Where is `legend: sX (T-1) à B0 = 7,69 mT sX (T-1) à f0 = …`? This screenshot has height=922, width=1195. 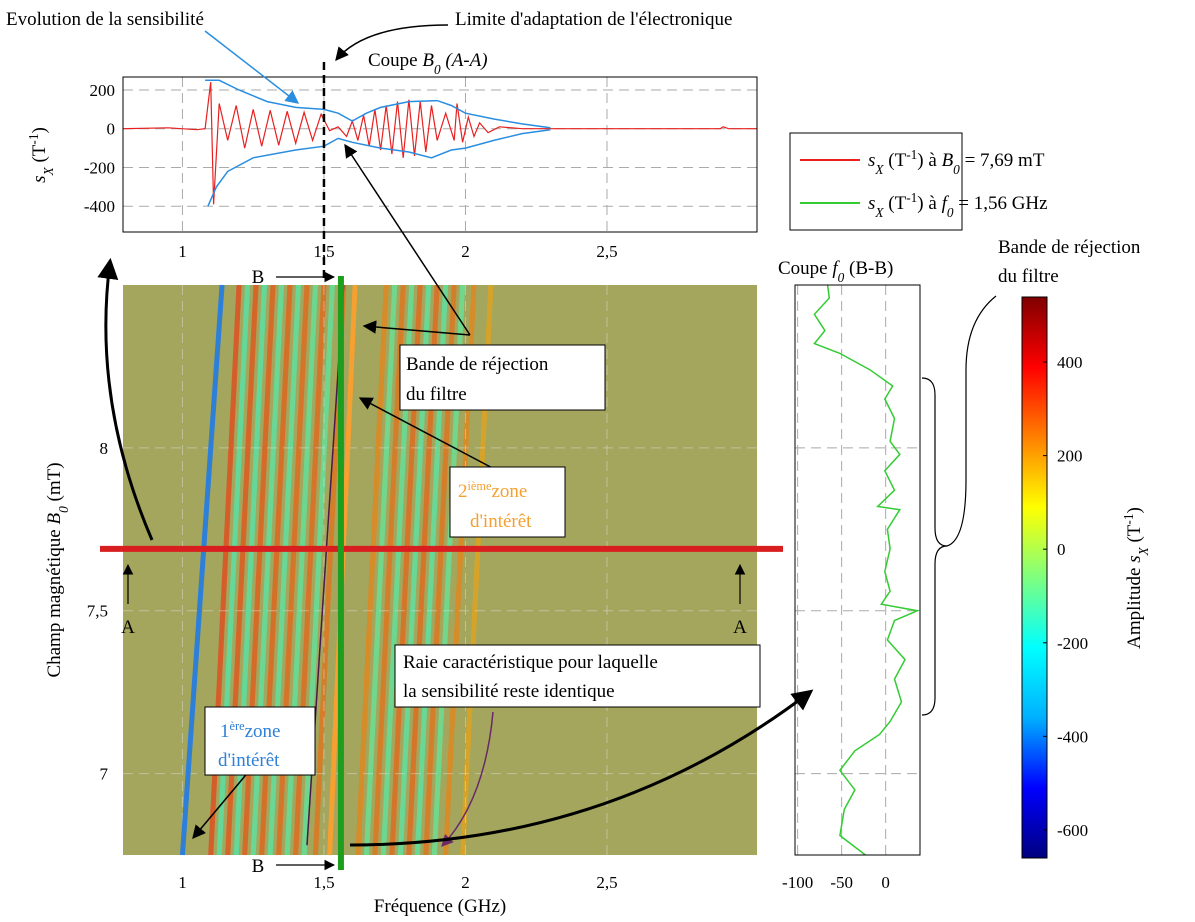 legend: sX (T-1) à B0 = 7,69 mT sX (T-1) à f0 = … is located at coordinates (924, 183).